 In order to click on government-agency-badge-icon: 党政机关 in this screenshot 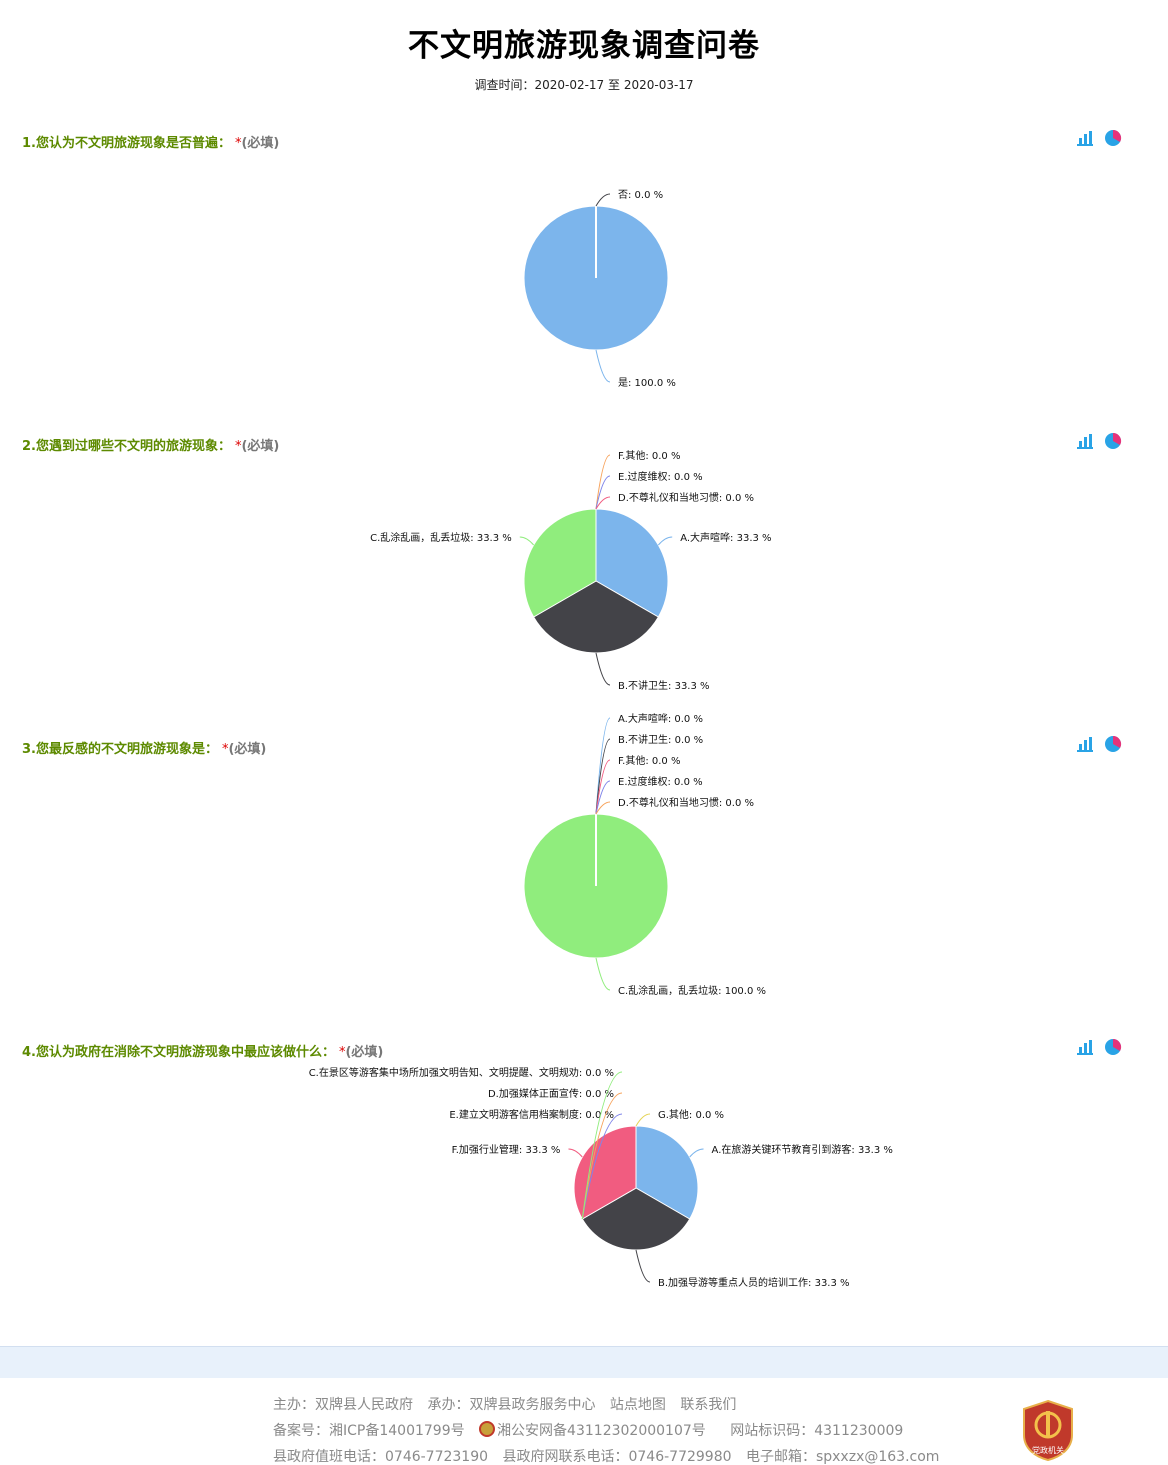, I will do `click(1048, 1430)`.